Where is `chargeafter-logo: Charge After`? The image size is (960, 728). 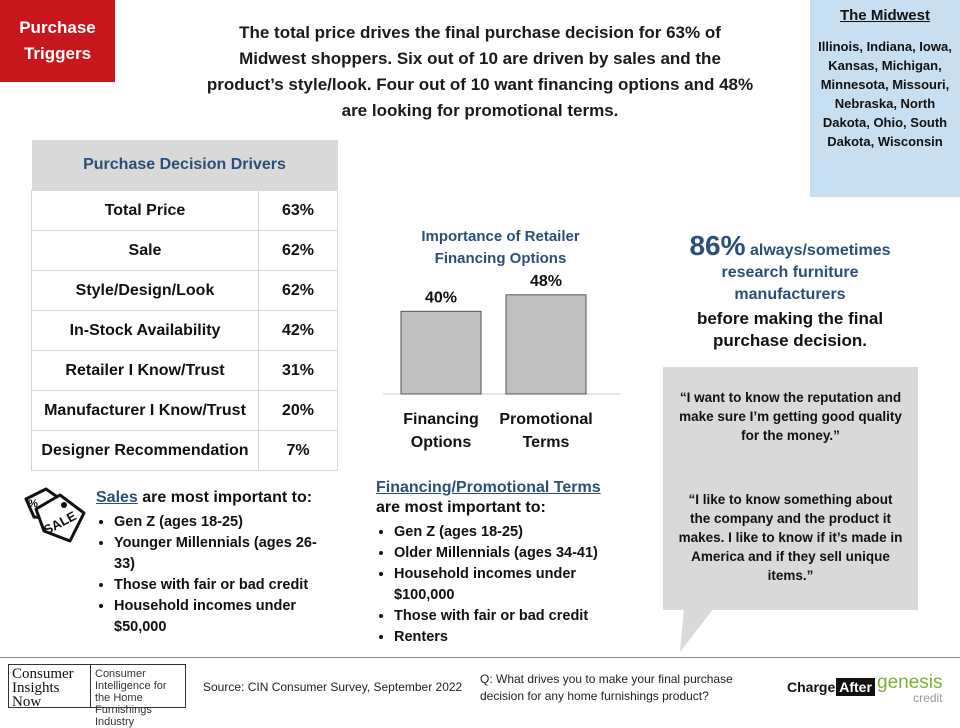
chargeafter-logo: Charge After is located at coordinates (831, 687).